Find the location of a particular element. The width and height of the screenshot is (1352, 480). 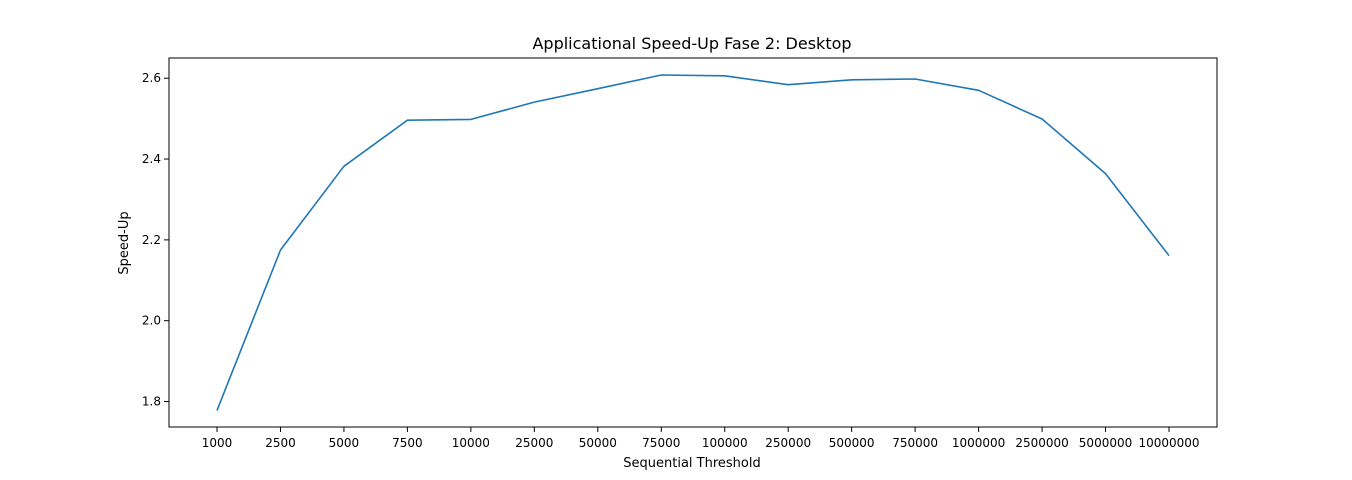

y-tick-label: 1.8 is located at coordinates (151, 402).